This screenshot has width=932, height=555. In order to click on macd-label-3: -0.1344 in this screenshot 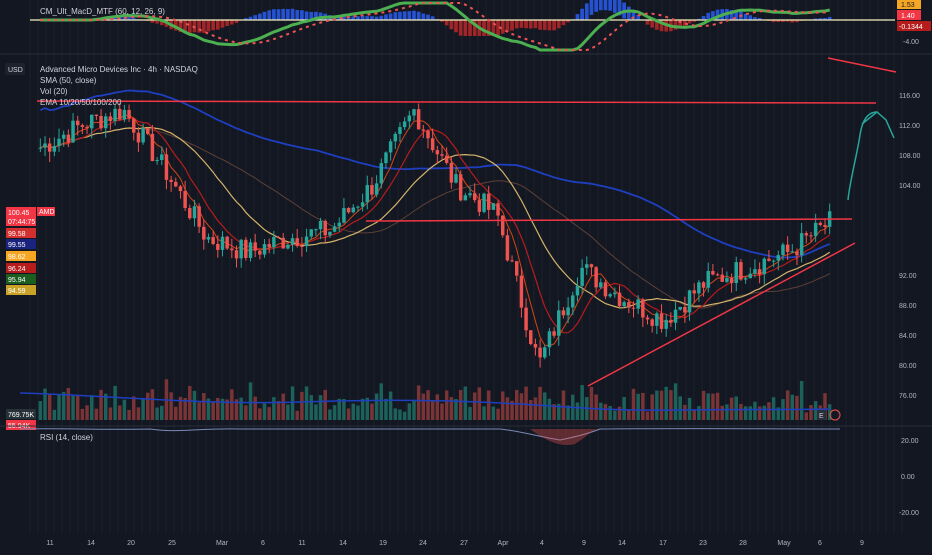, I will do `click(911, 27)`.